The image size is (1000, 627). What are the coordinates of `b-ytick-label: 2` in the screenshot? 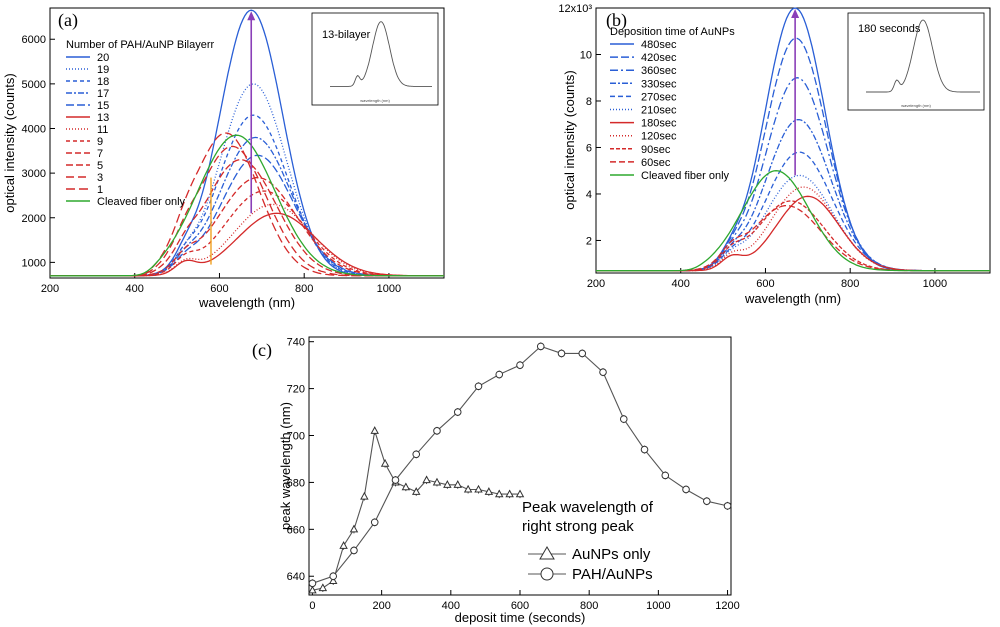 It's located at (589, 241).